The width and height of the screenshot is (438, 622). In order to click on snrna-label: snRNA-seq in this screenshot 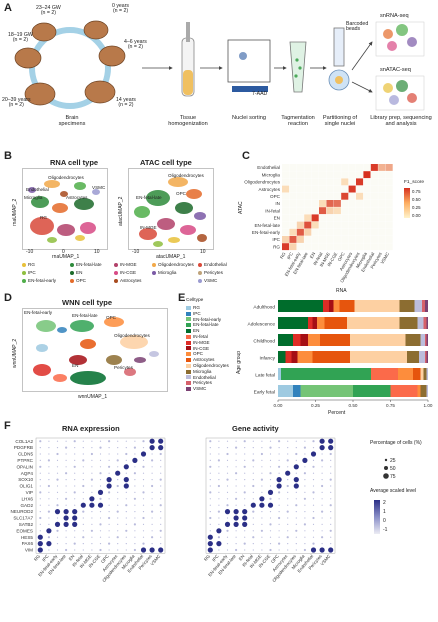, I will do `click(394, 16)`.